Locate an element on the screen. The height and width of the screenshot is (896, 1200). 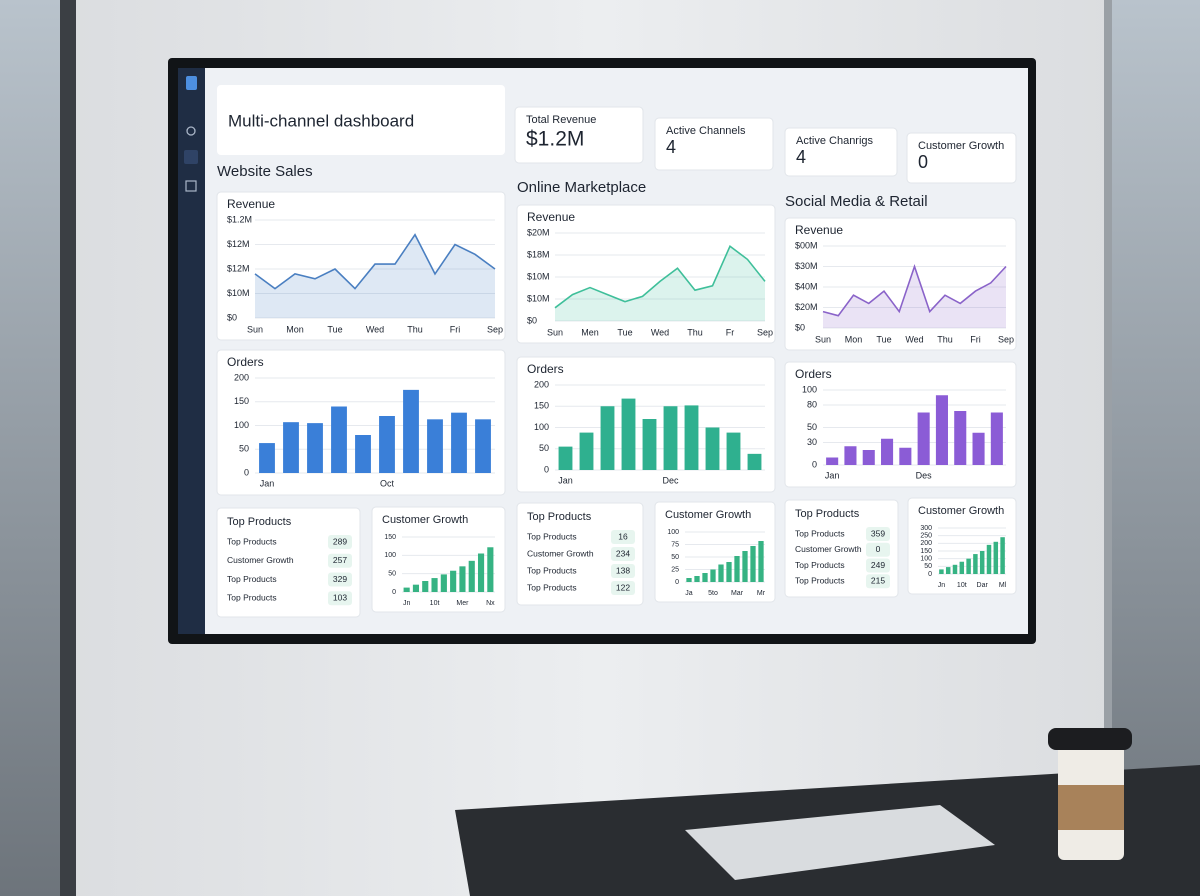
y-tick-label: 150 is located at coordinates (241, 401).